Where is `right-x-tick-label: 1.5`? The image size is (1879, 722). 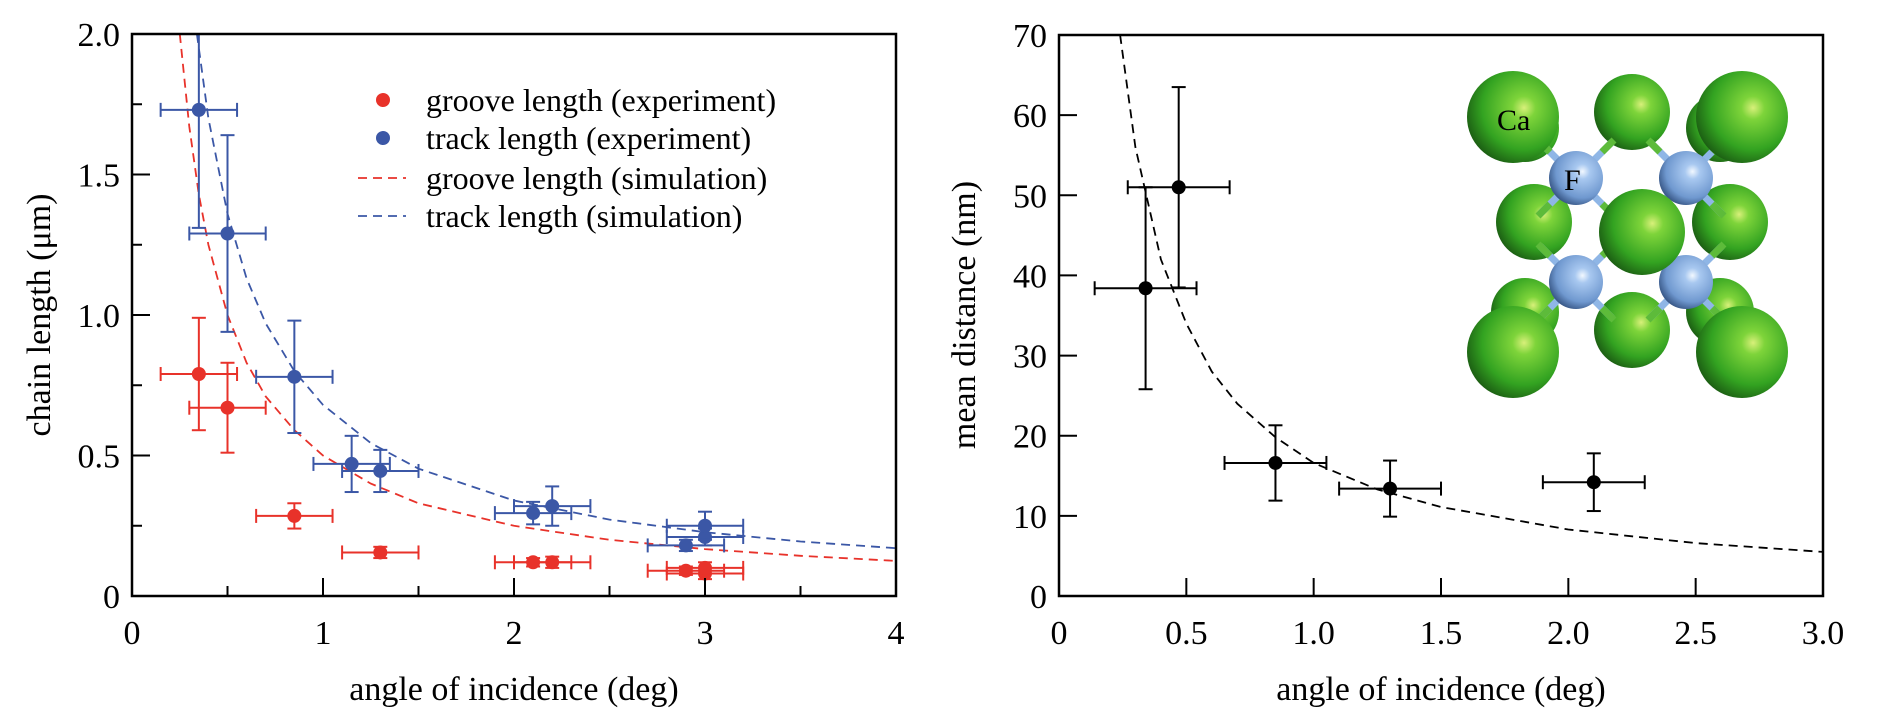 right-x-tick-label: 1.5 is located at coordinates (1441, 633).